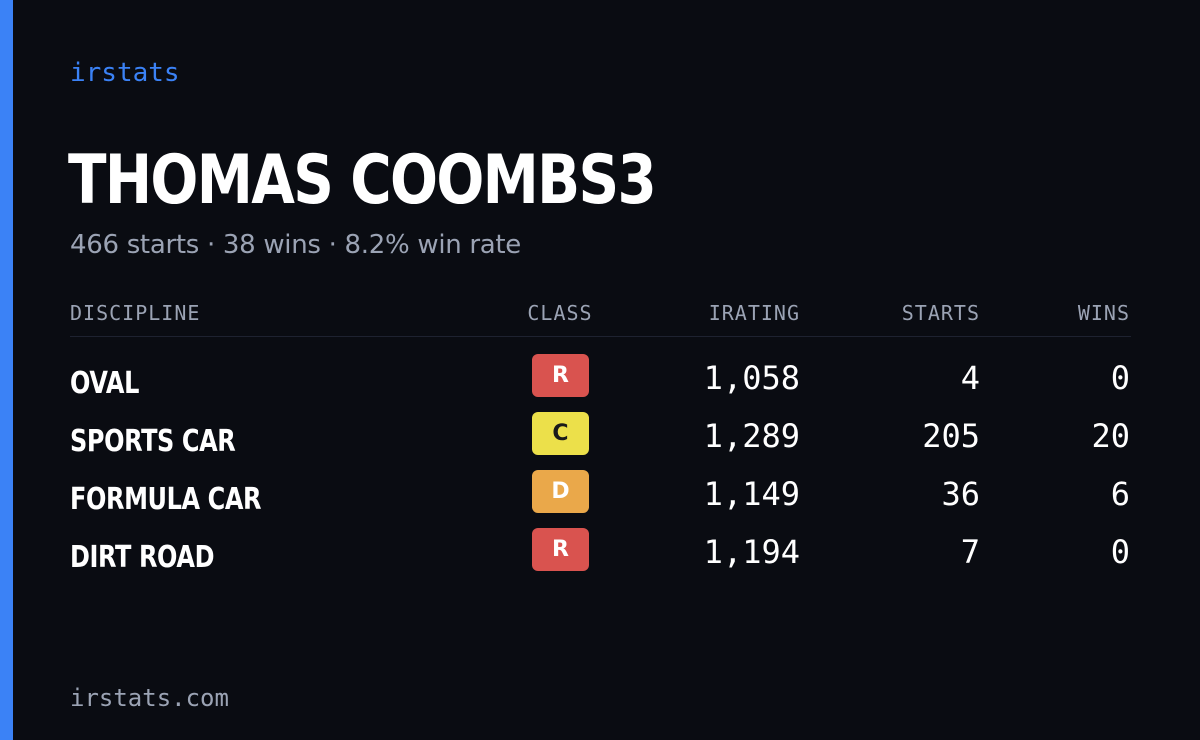 This screenshot has height=740, width=1200. I want to click on table-row: OVAL R 1,058 4 0, so click(600, 379).